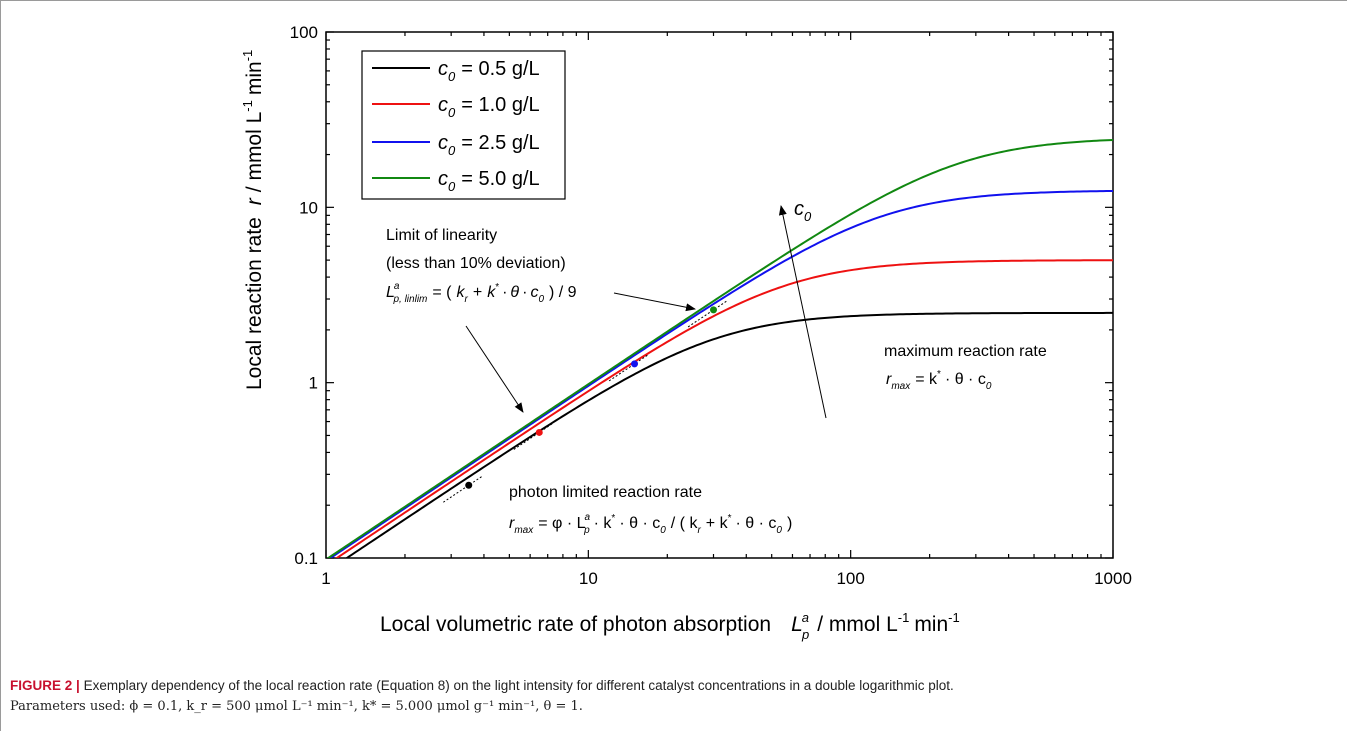 Image resolution: width=1347 pixels, height=731 pixels. Describe the element at coordinates (965, 351) in the screenshot. I see `max-rate-title: maximum reaction rate` at that location.